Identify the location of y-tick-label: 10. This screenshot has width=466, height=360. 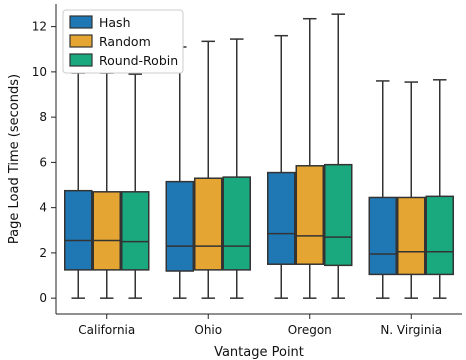
(39, 72).